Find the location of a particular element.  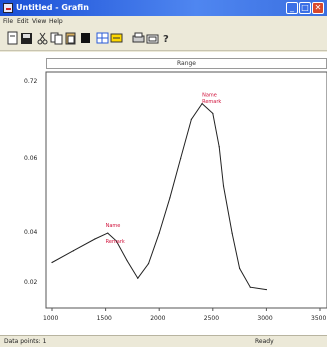

range-ruler: Range is located at coordinates (186, 63).